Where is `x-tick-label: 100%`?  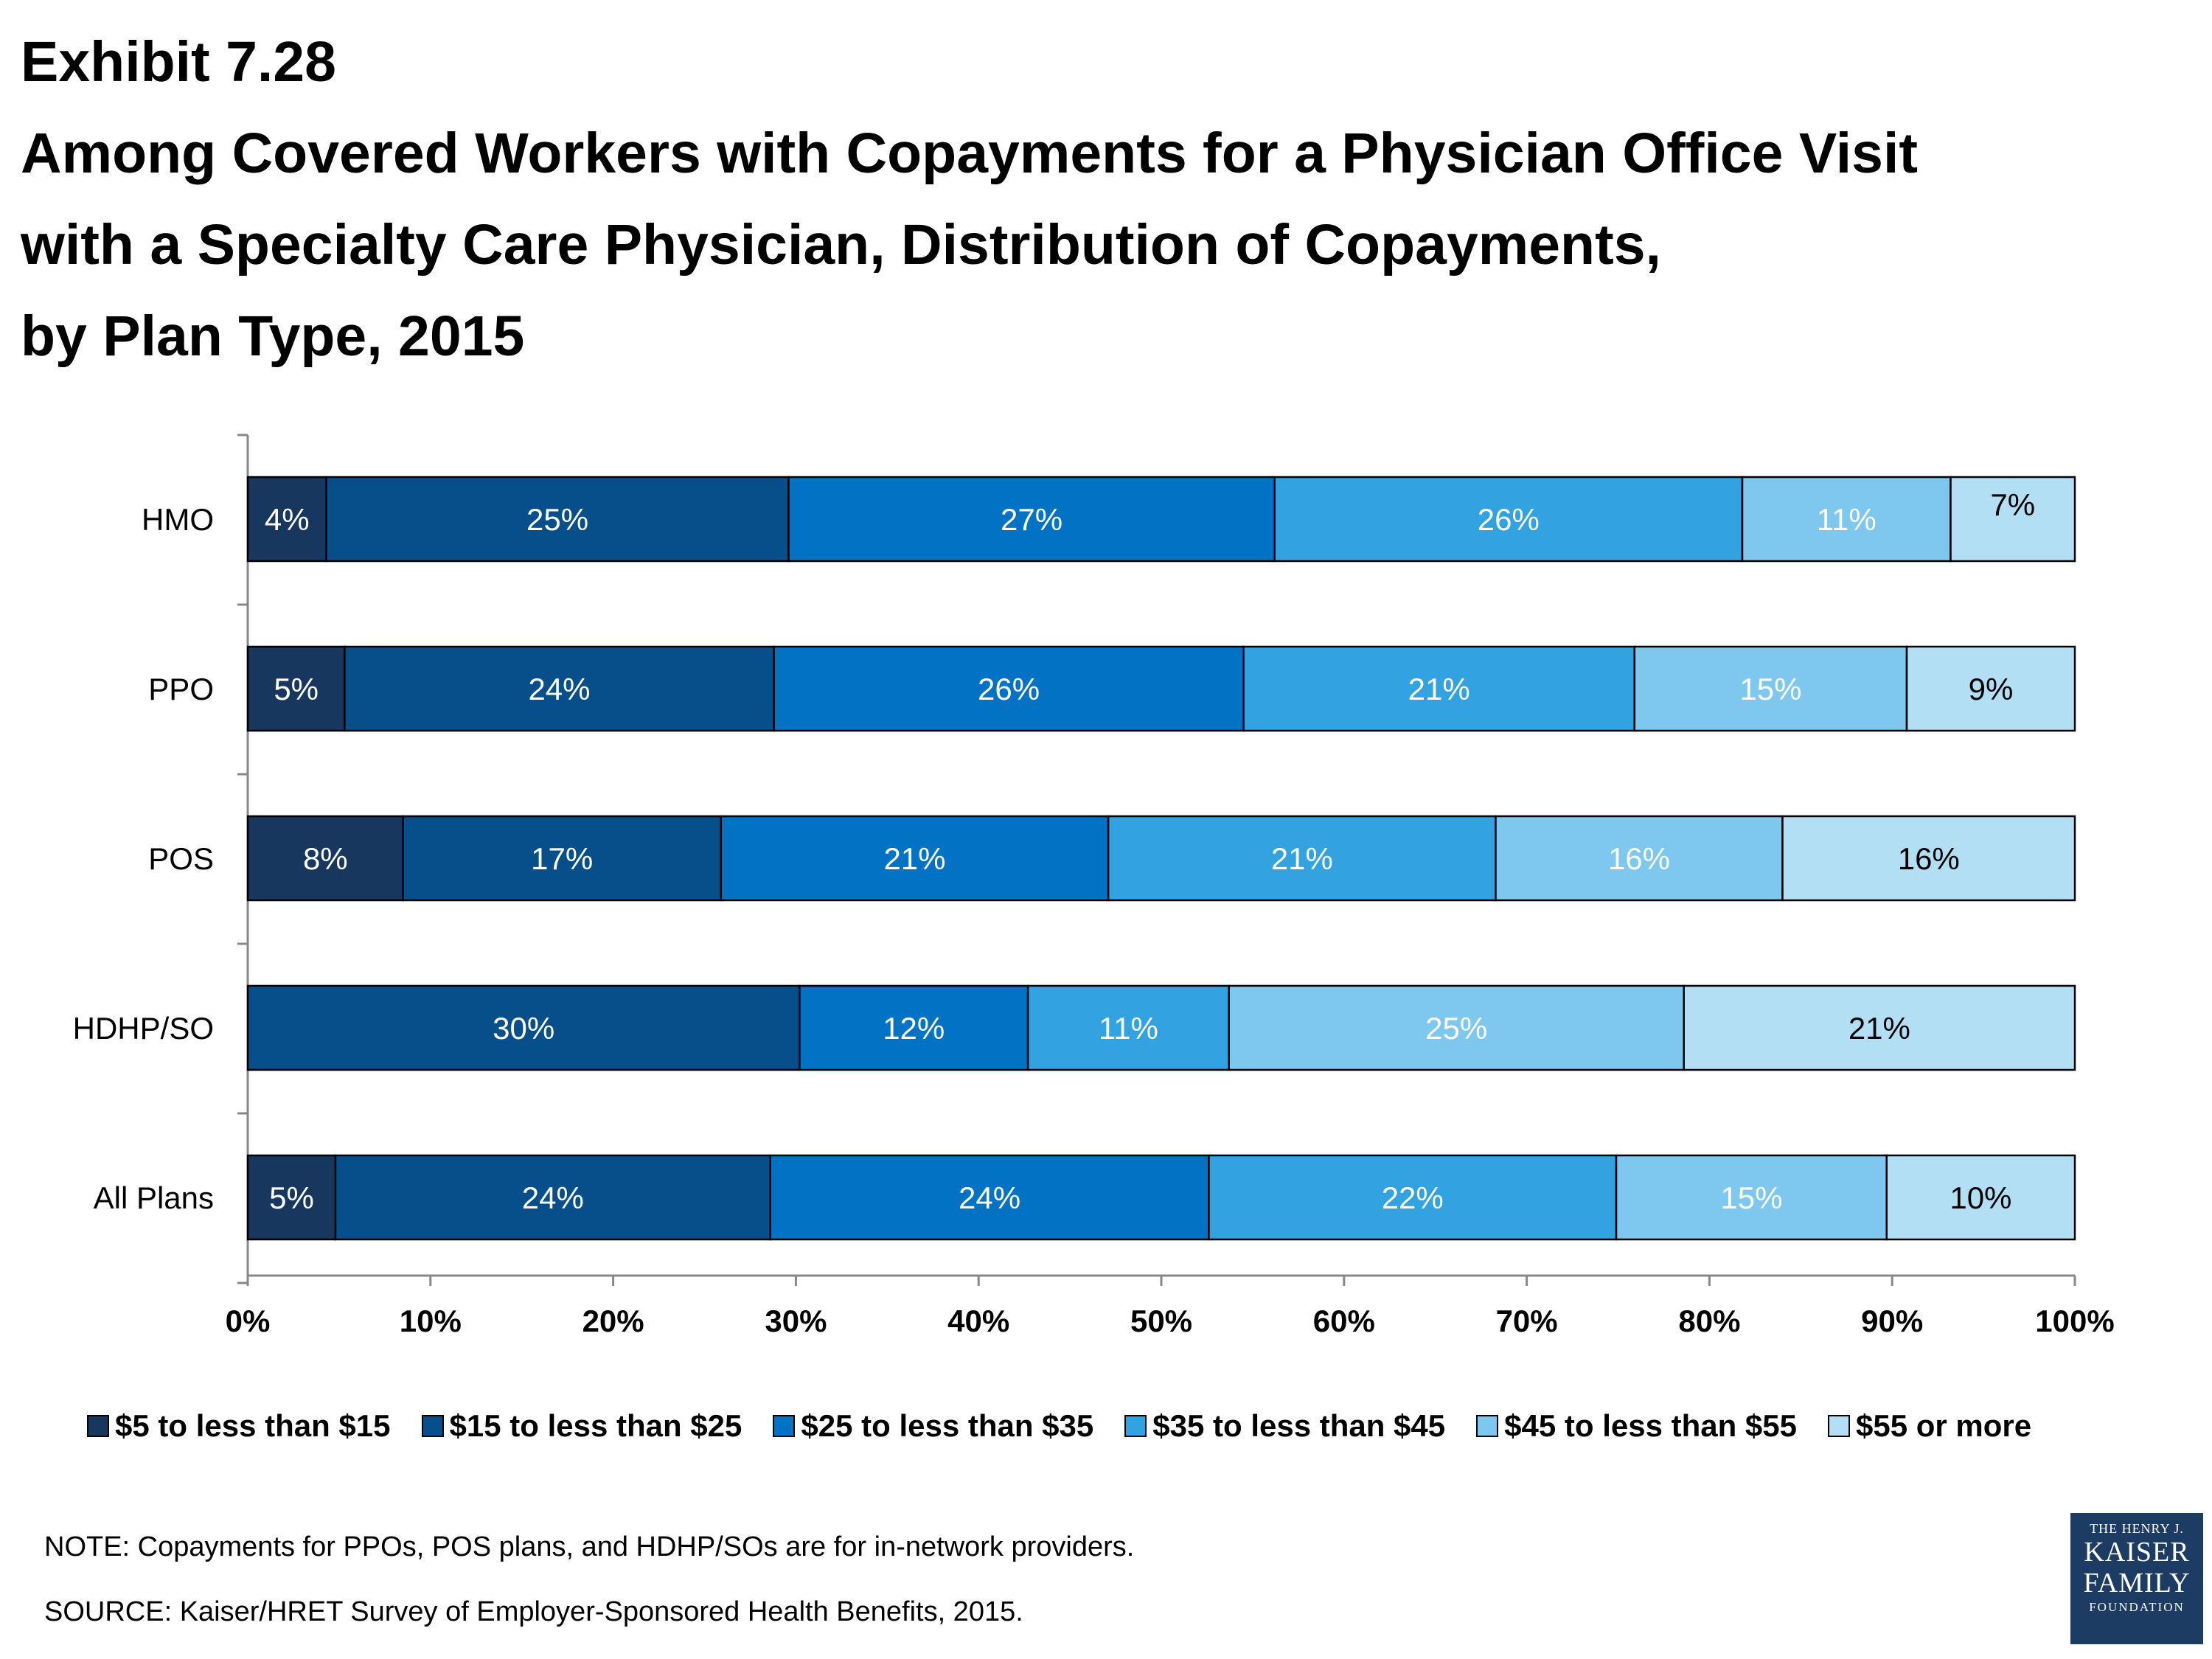 x-tick-label: 100% is located at coordinates (2074, 1321).